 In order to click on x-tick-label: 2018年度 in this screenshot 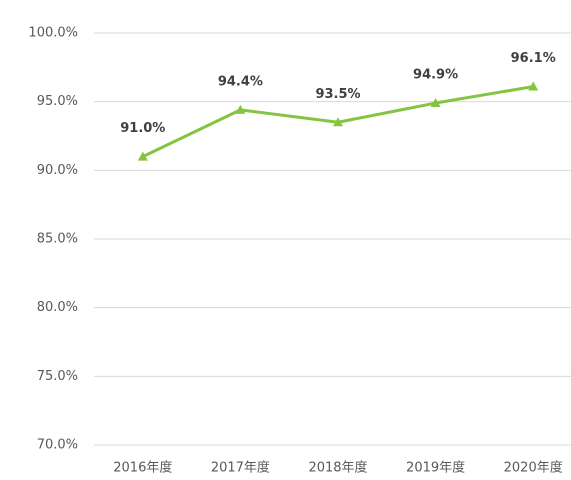, I will do `click(337, 468)`.